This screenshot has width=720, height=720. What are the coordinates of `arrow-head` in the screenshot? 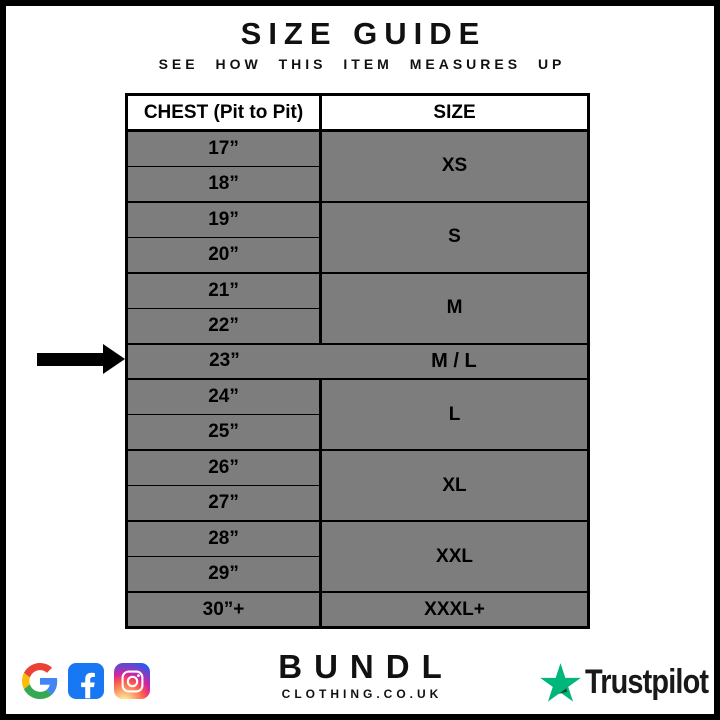 It's located at (114, 359).